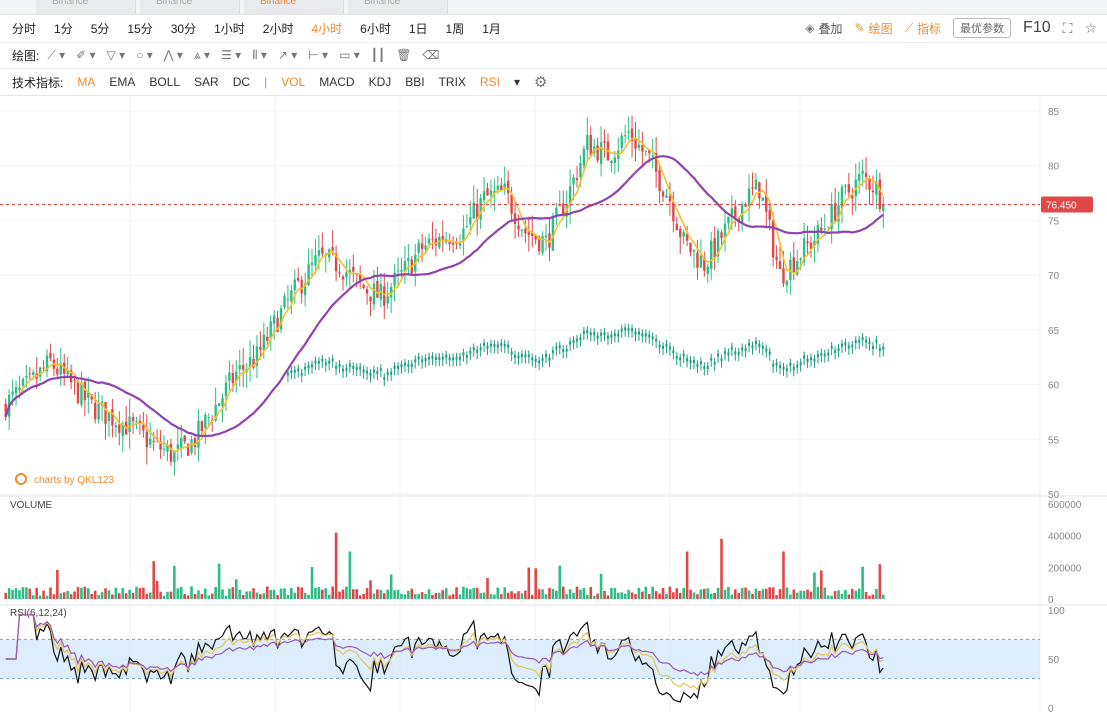 The width and height of the screenshot is (1107, 712). What do you see at coordinates (24, 28) in the screenshot?
I see `period-tick: 分时` at bounding box center [24, 28].